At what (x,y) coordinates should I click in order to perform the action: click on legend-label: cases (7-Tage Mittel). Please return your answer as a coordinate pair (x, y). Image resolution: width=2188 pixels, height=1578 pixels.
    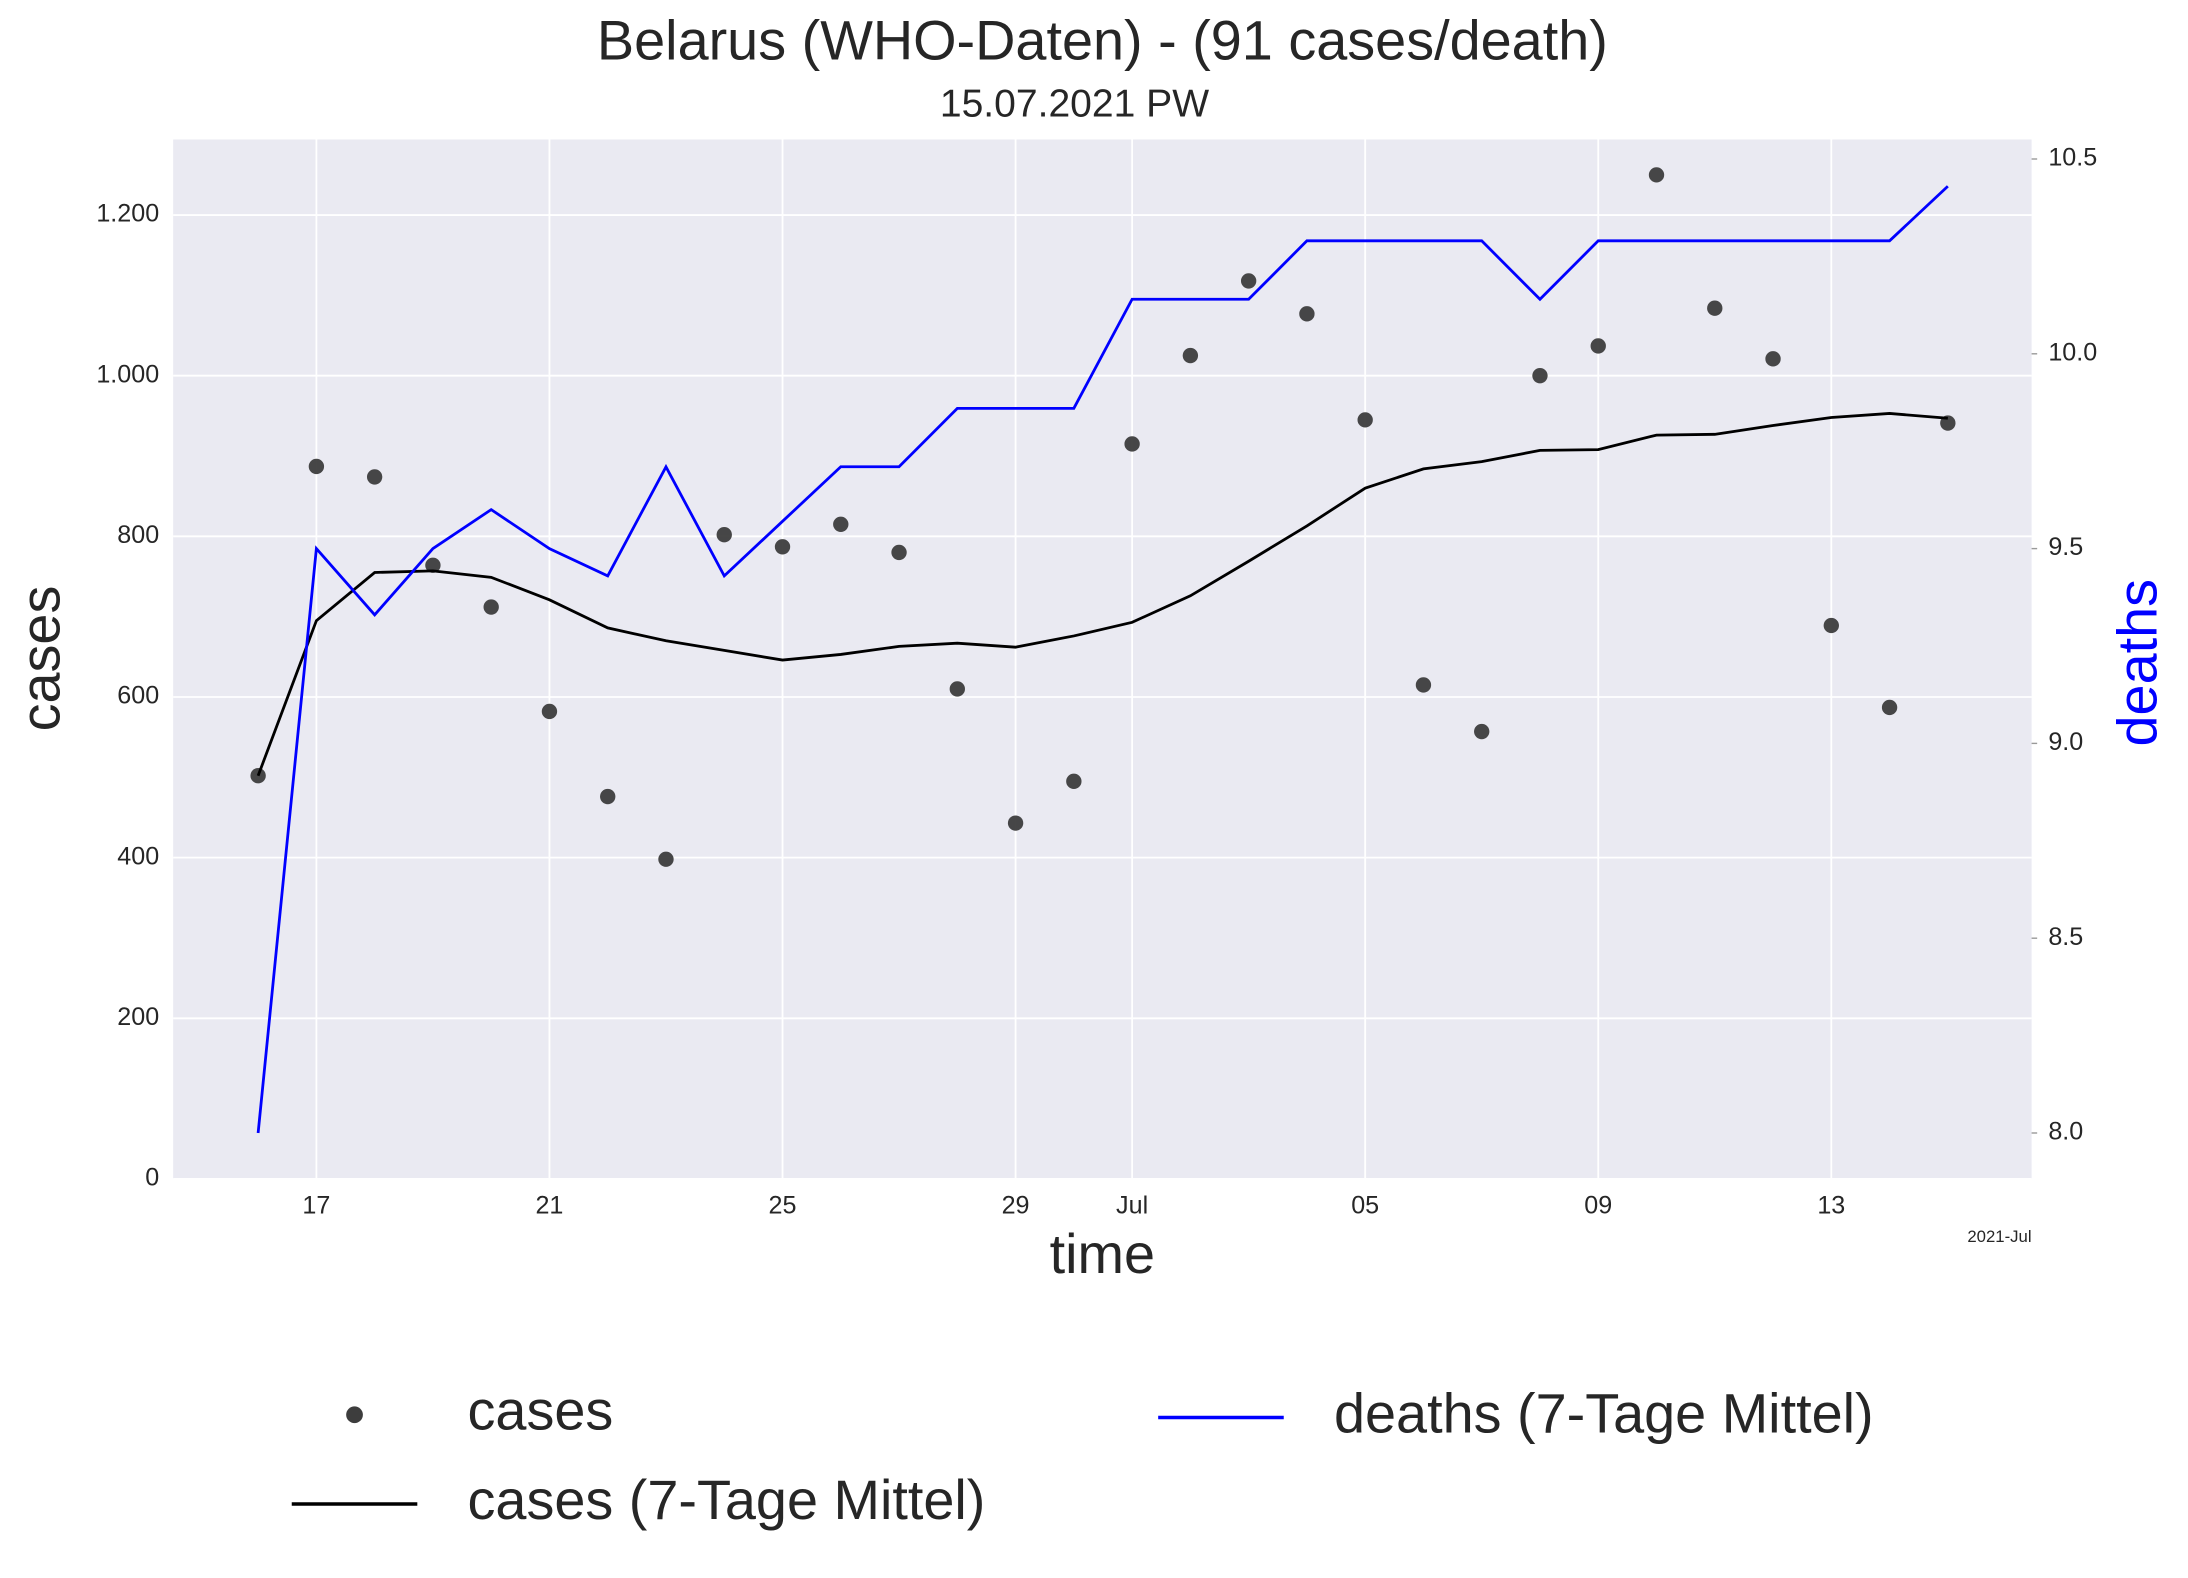
    Looking at the image, I should click on (727, 1499).